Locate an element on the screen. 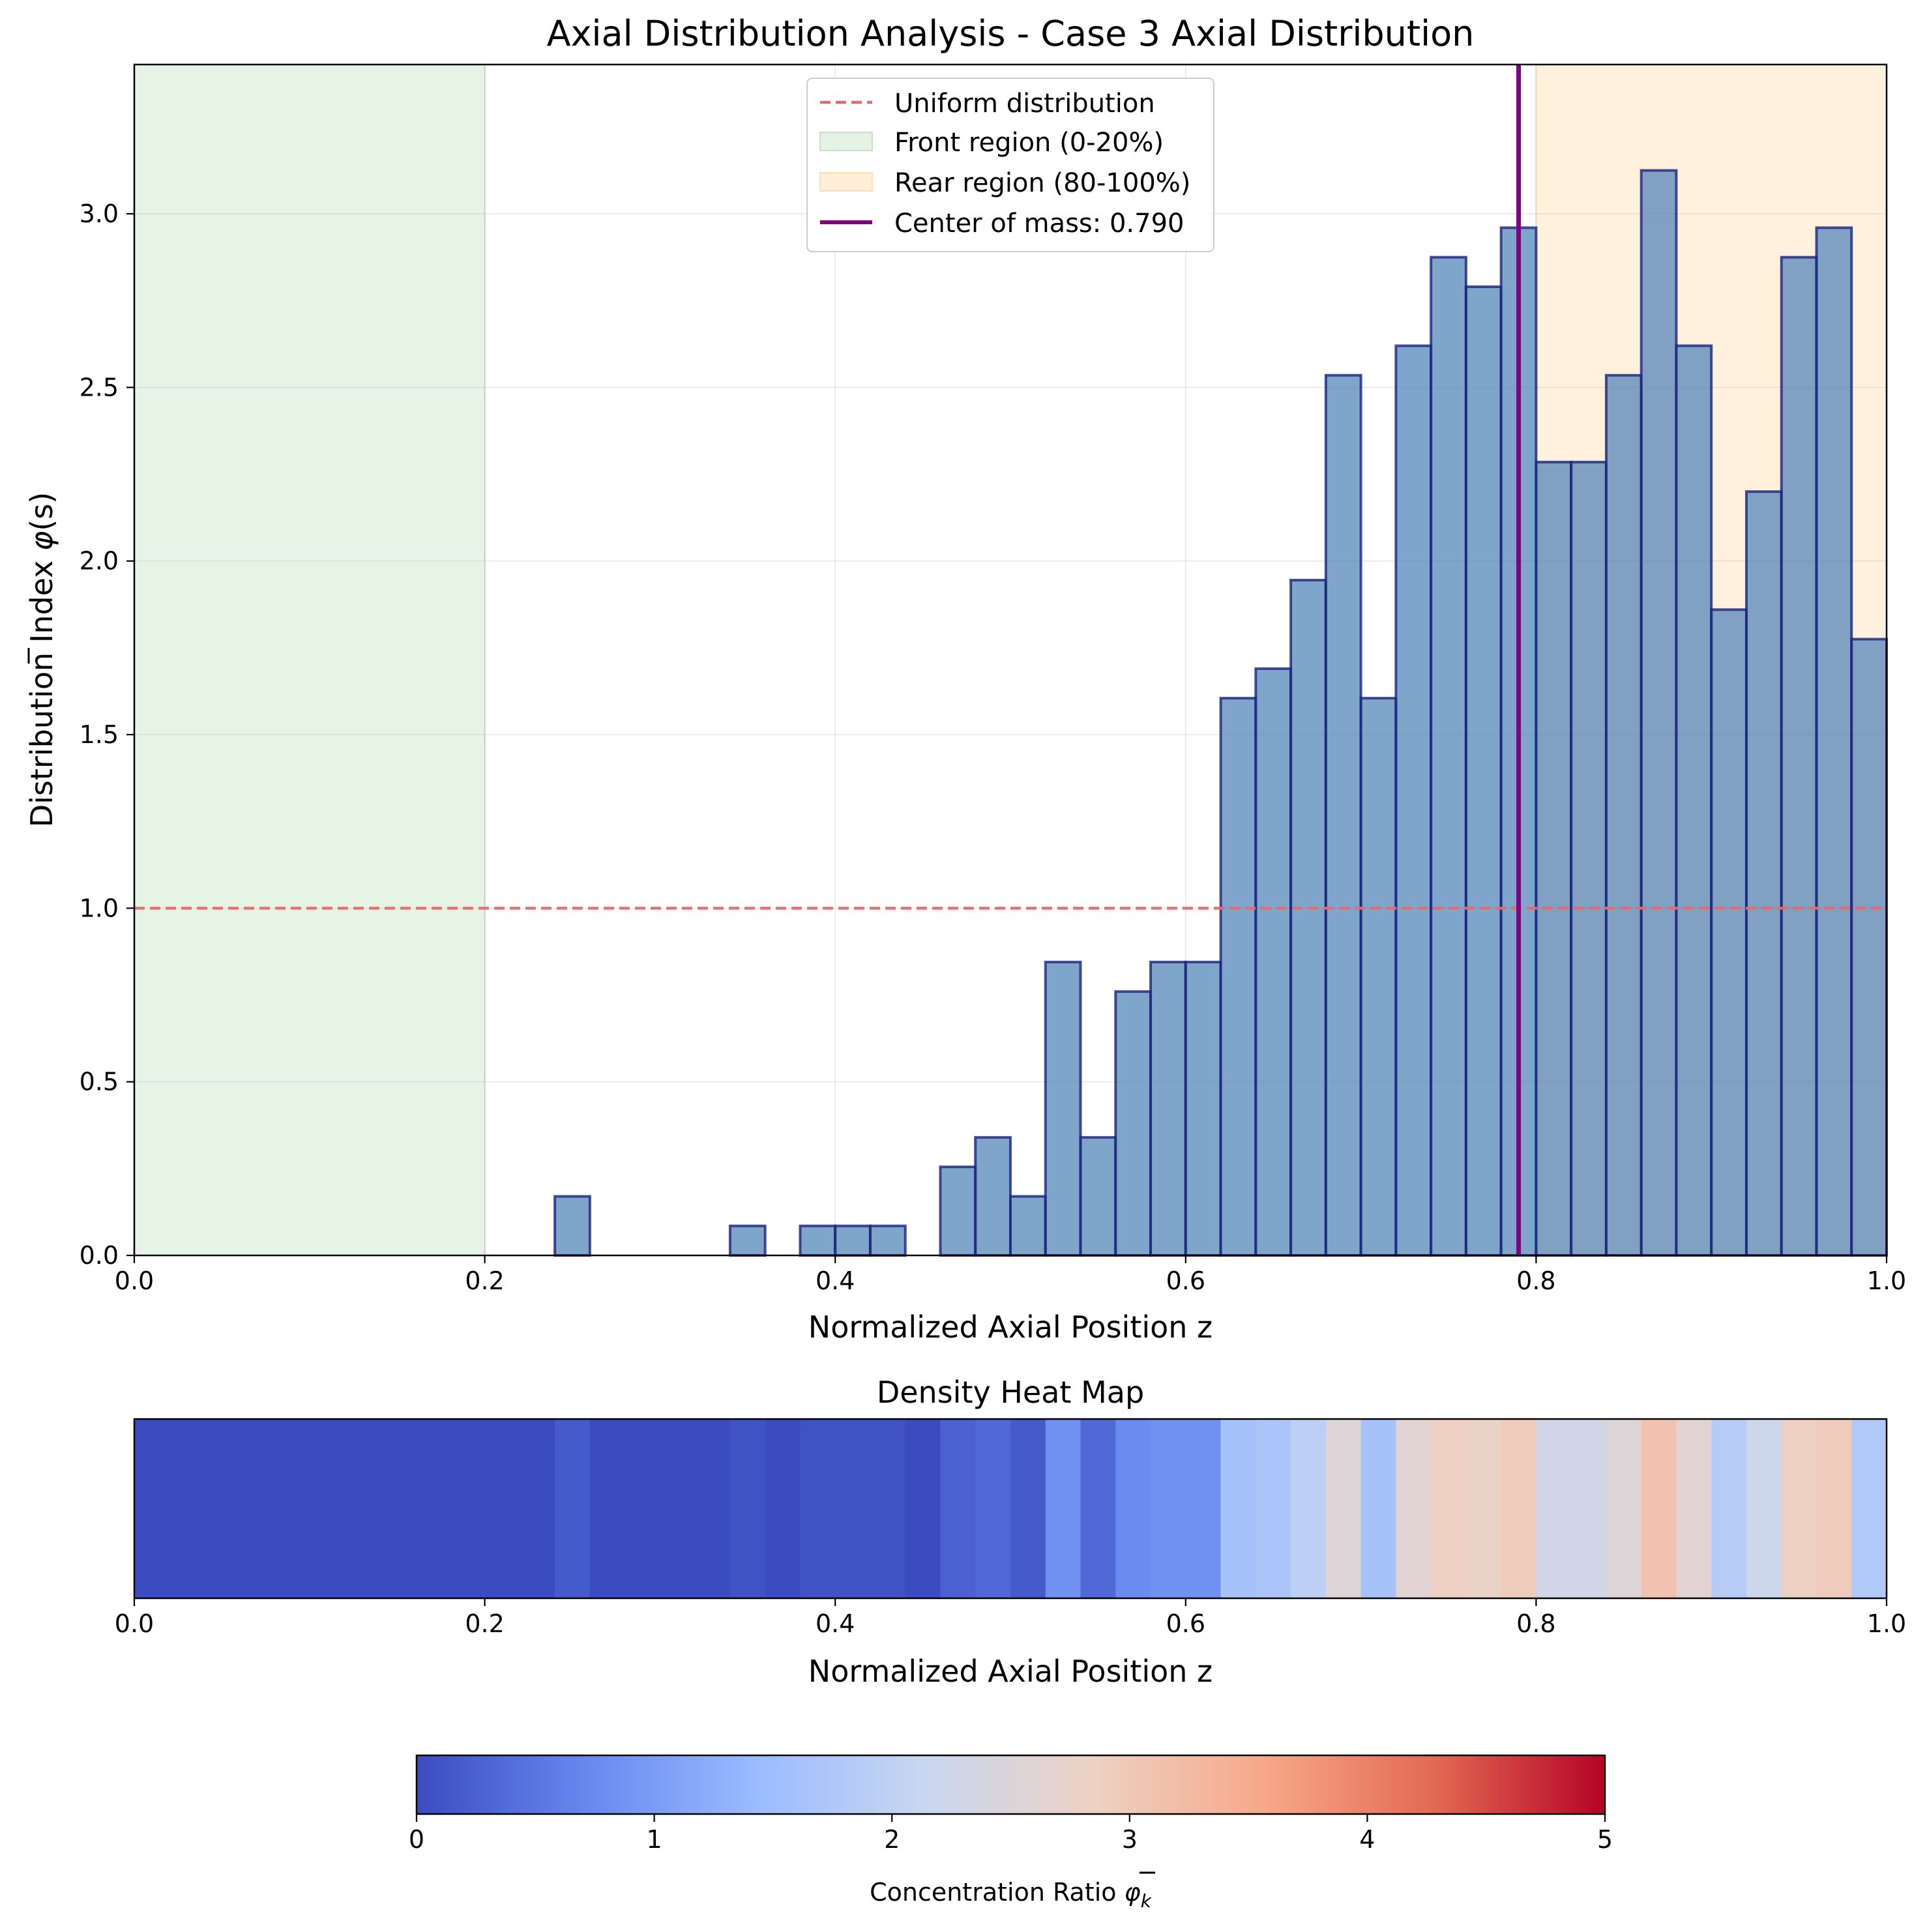  heatmap-x-tick-label: 0.2 is located at coordinates (484, 1623).